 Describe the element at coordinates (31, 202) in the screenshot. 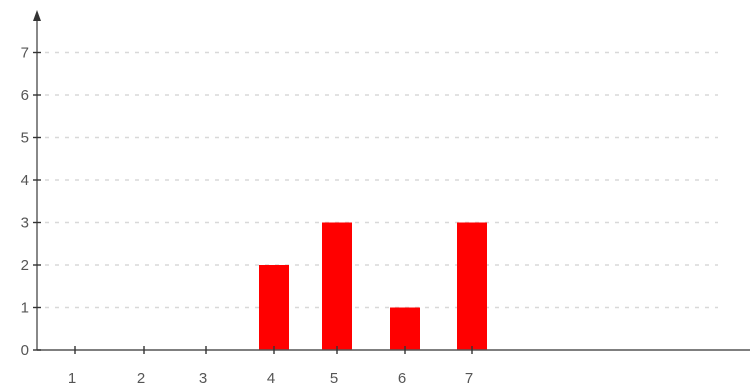

I see `y-axis-ticks: 0 1 2 3 4 5 6 7` at that location.